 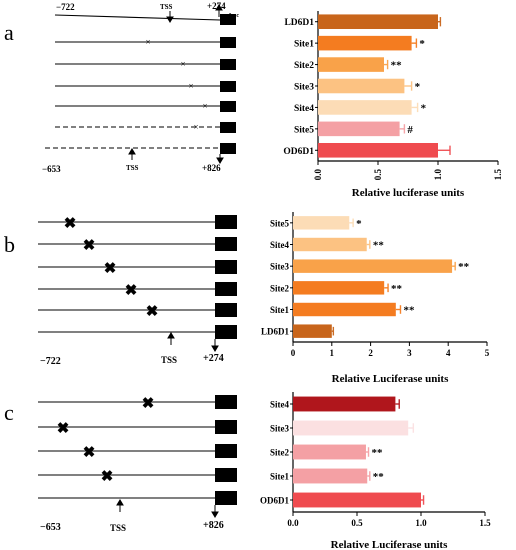 What do you see at coordinates (132, 168) in the screenshot?
I see `tss-label-bottom: TSS` at bounding box center [132, 168].